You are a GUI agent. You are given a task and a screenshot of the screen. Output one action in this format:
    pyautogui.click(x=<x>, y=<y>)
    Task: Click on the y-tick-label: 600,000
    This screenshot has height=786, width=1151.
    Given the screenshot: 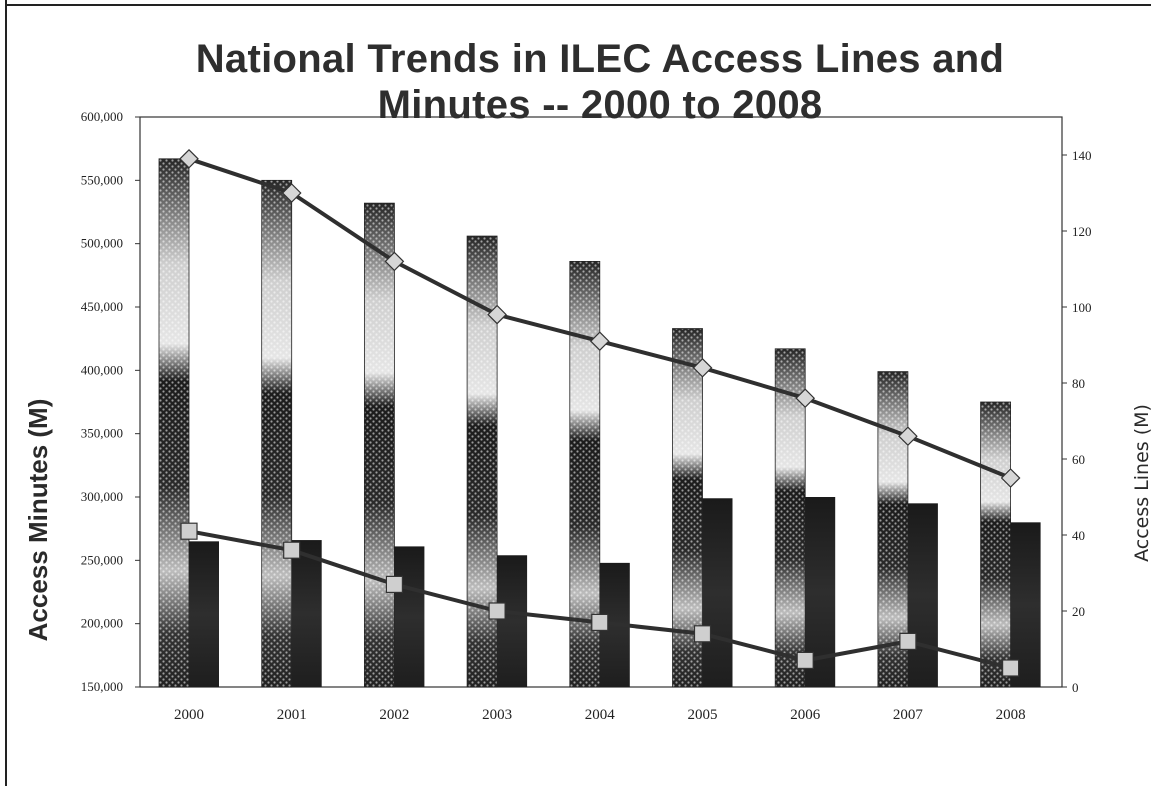 What is the action you would take?
    pyautogui.click(x=102, y=116)
    